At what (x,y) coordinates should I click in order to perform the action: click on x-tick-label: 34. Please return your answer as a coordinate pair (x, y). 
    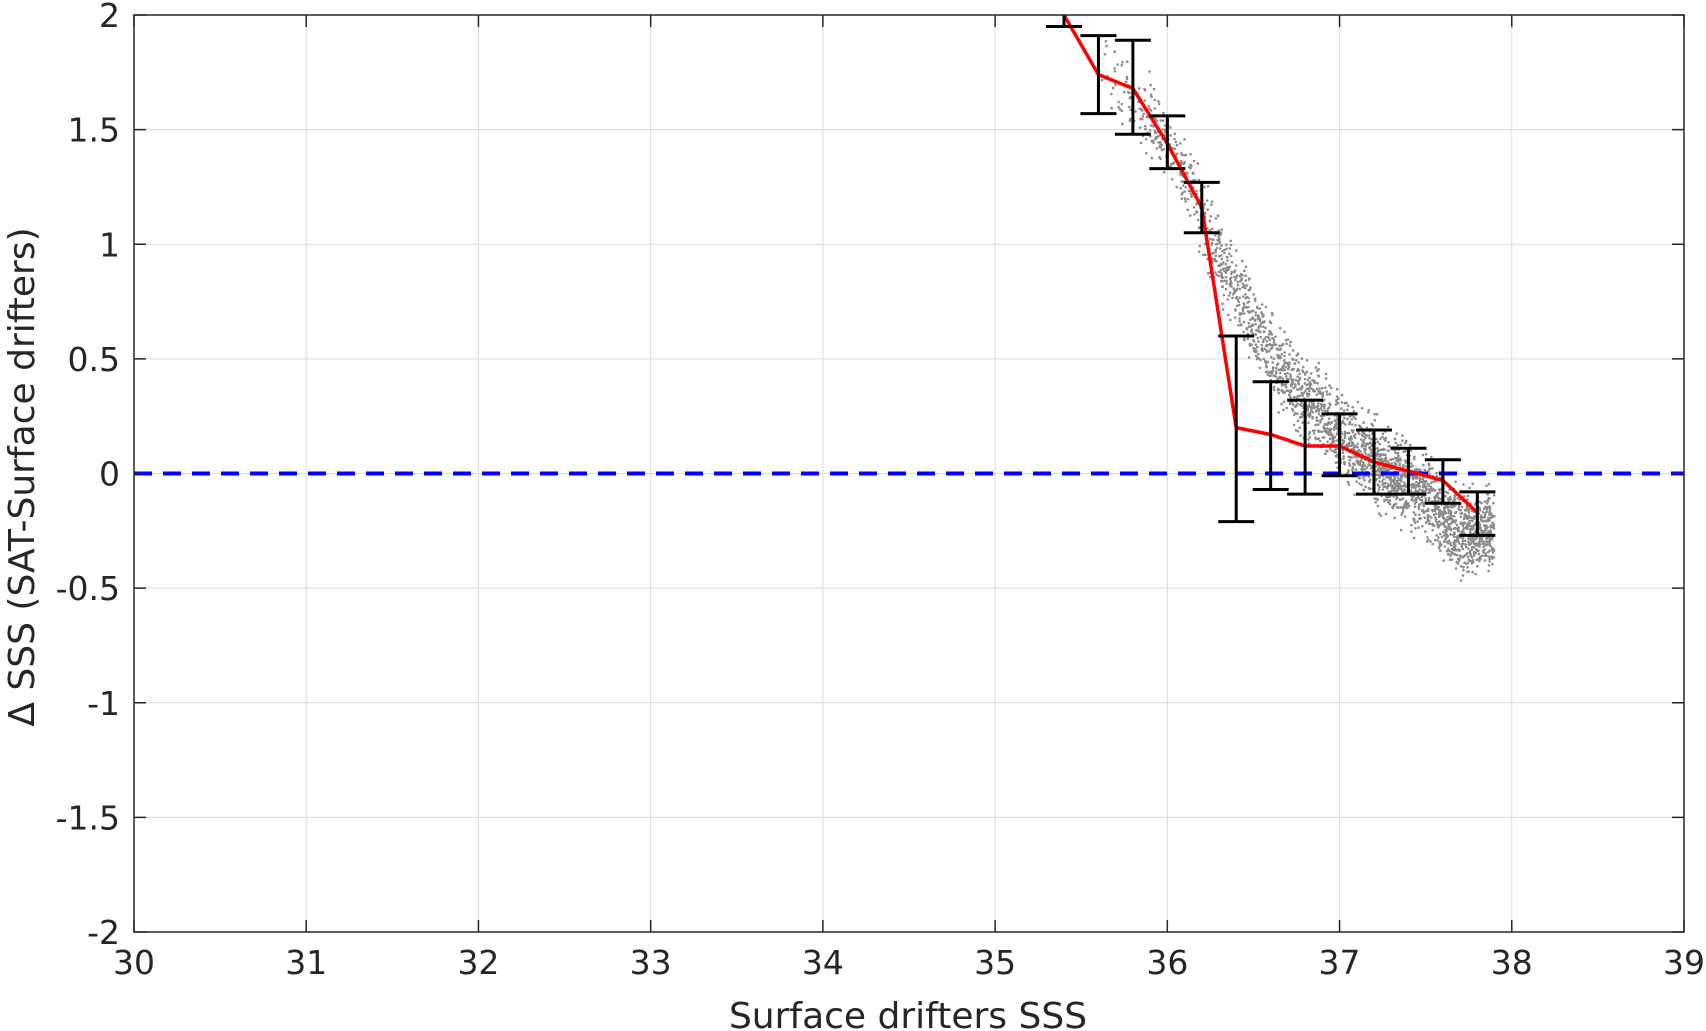
    Looking at the image, I should click on (823, 962).